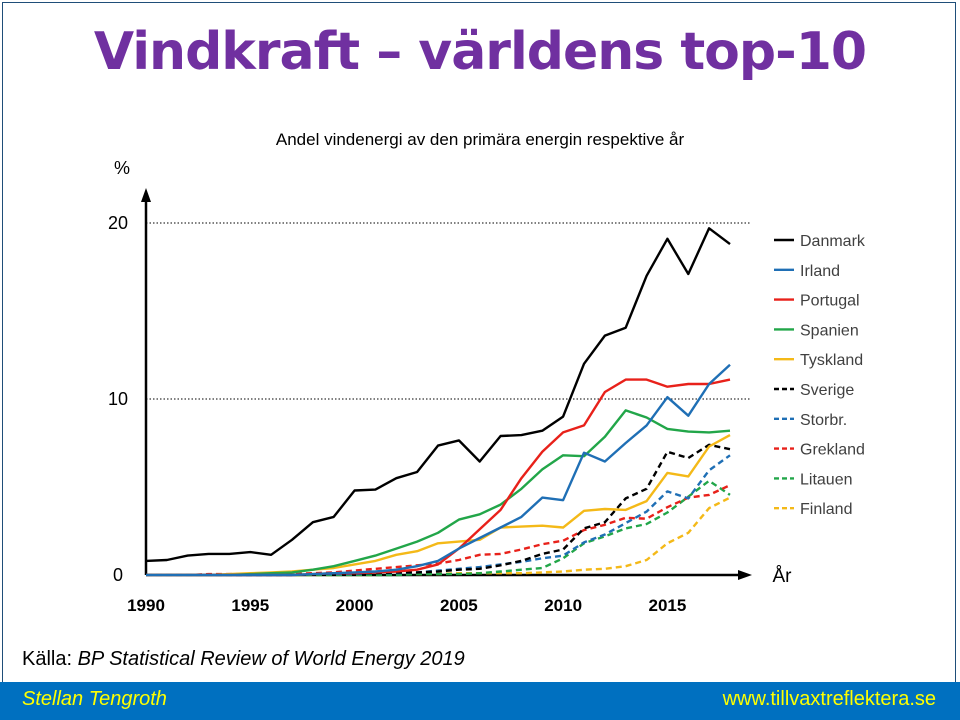 The height and width of the screenshot is (720, 960). Describe the element at coordinates (668, 605) in the screenshot. I see `x-tick-label: 2015` at that location.